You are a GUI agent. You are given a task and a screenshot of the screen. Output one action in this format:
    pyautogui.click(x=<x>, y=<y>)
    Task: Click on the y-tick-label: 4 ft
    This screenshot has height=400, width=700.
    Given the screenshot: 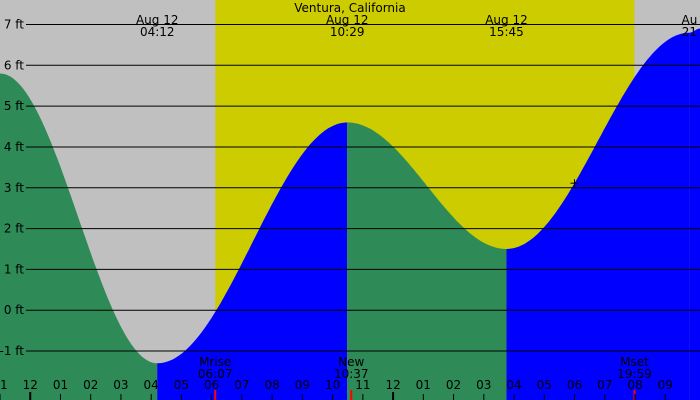 What is the action you would take?
    pyautogui.click(x=14, y=147)
    